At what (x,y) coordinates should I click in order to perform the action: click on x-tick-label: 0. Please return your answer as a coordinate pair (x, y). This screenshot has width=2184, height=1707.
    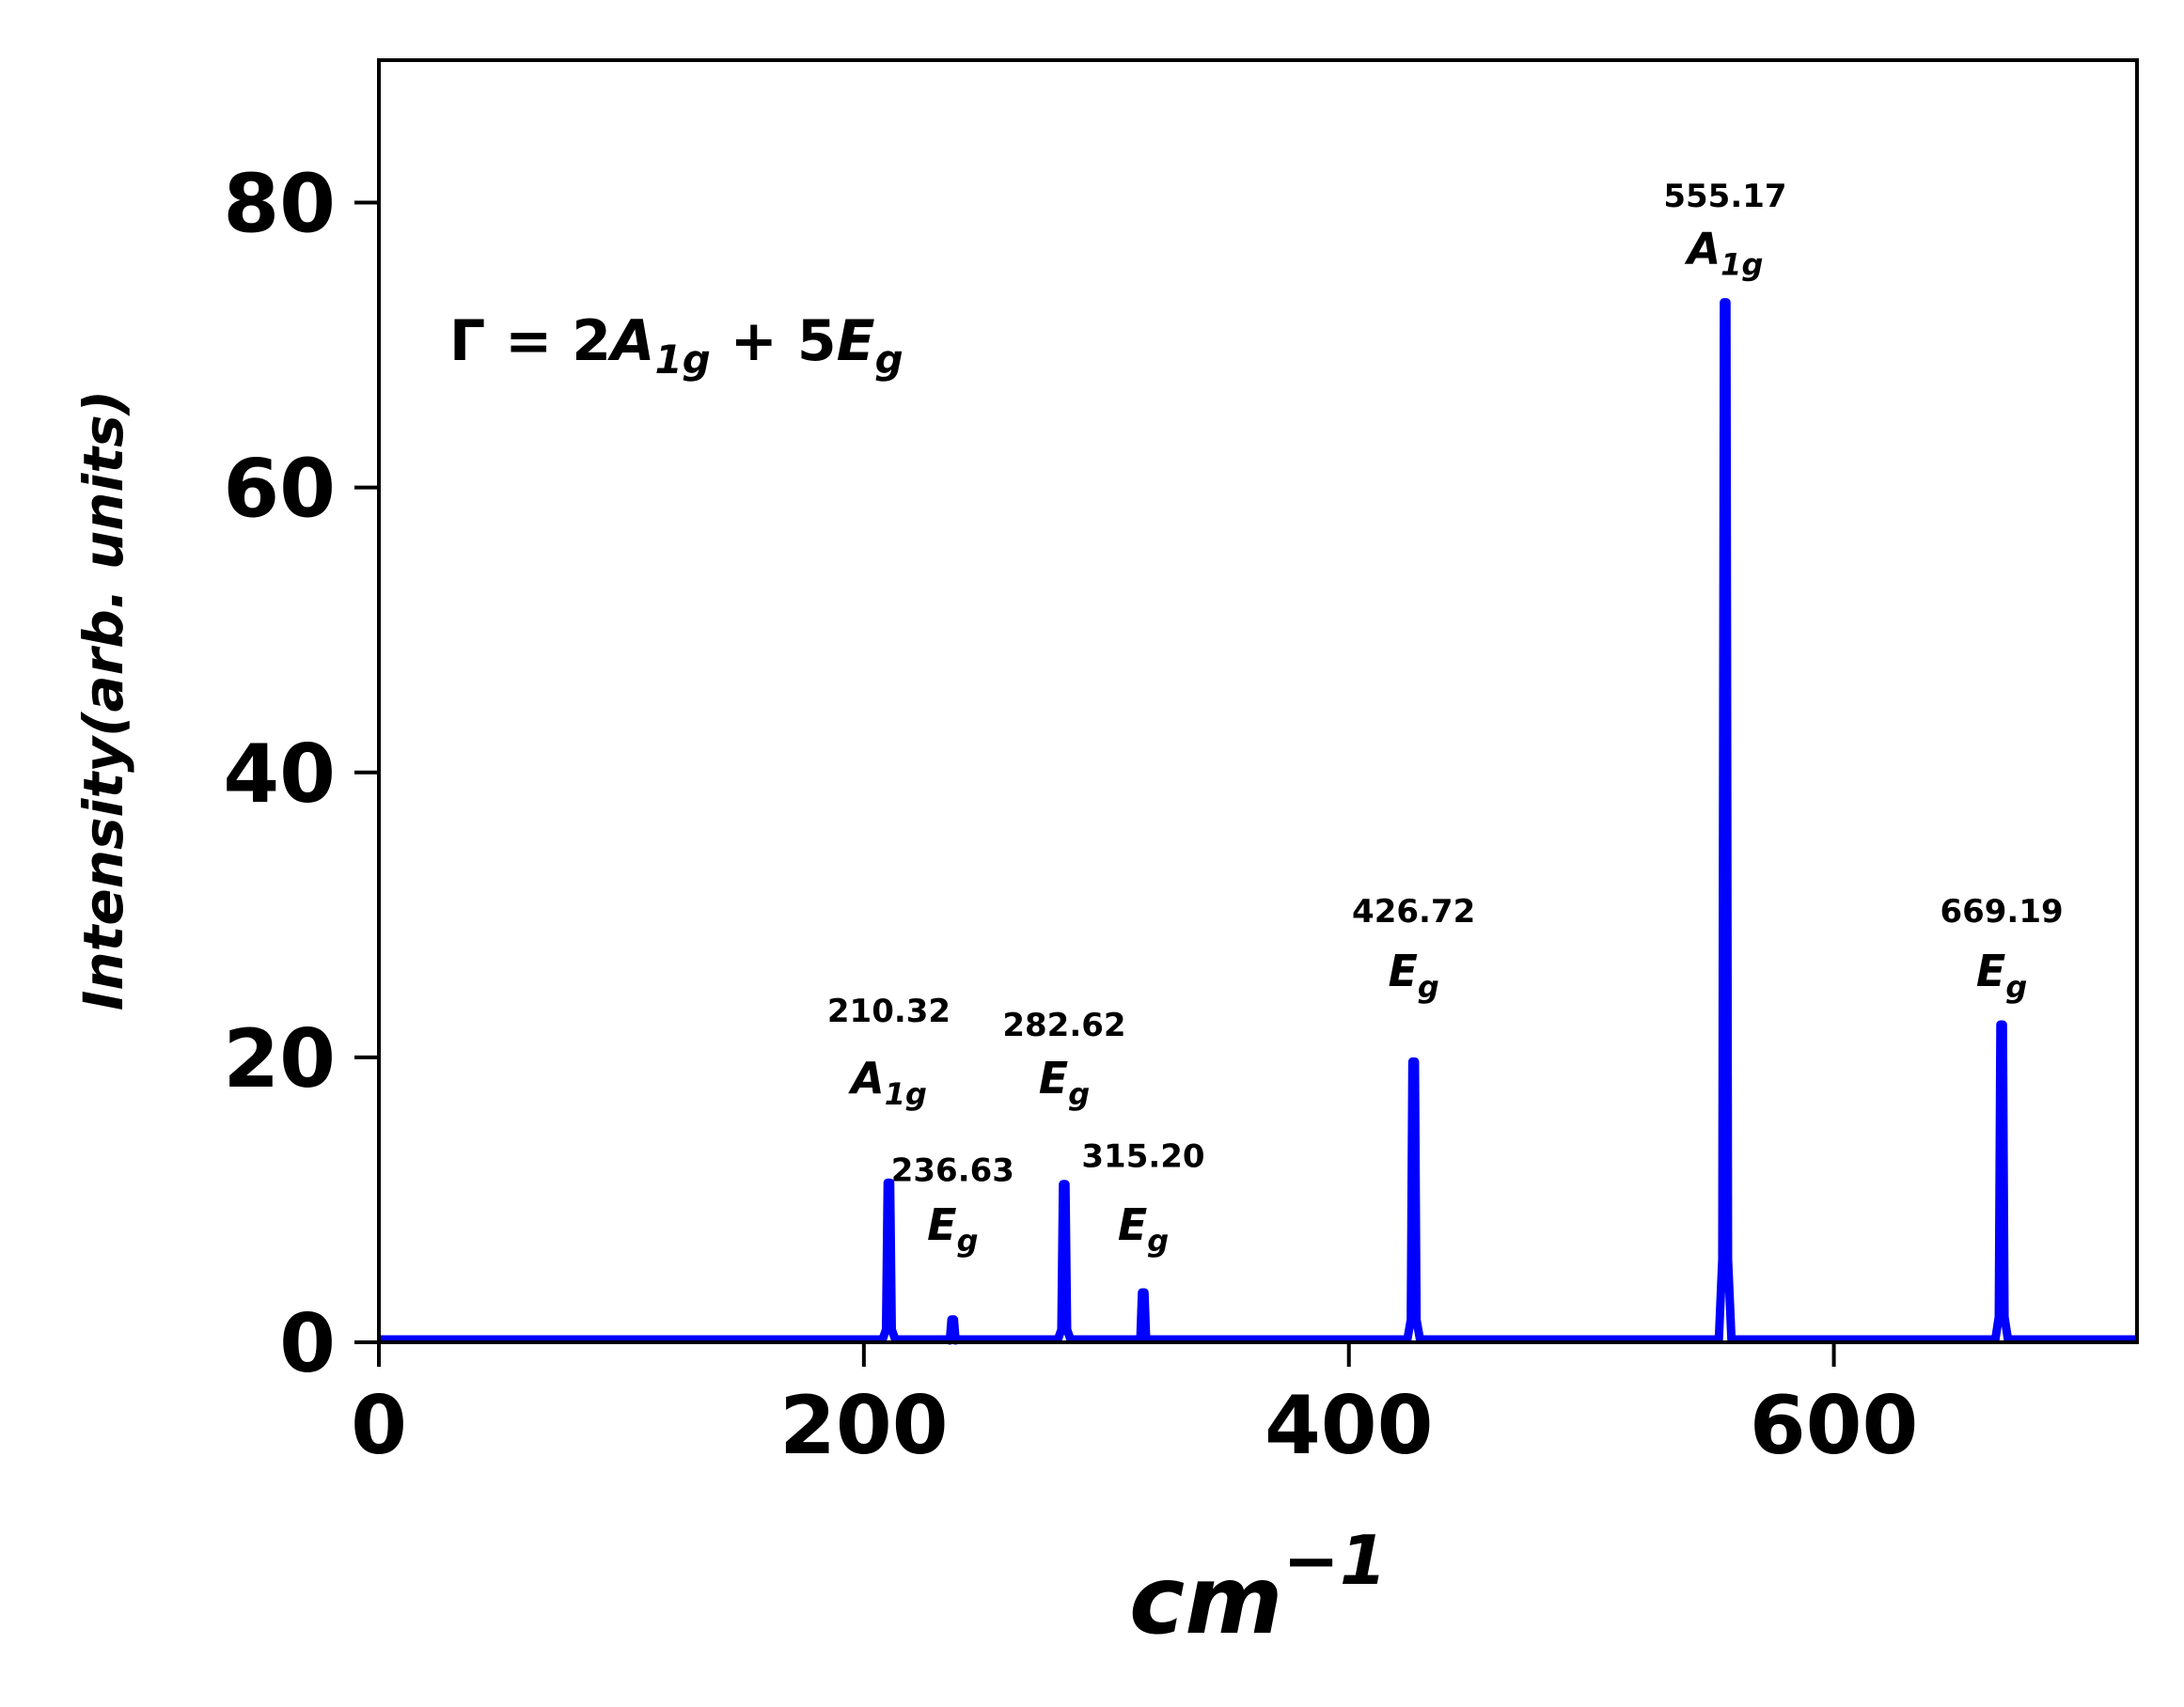
    Looking at the image, I should click on (379, 1426).